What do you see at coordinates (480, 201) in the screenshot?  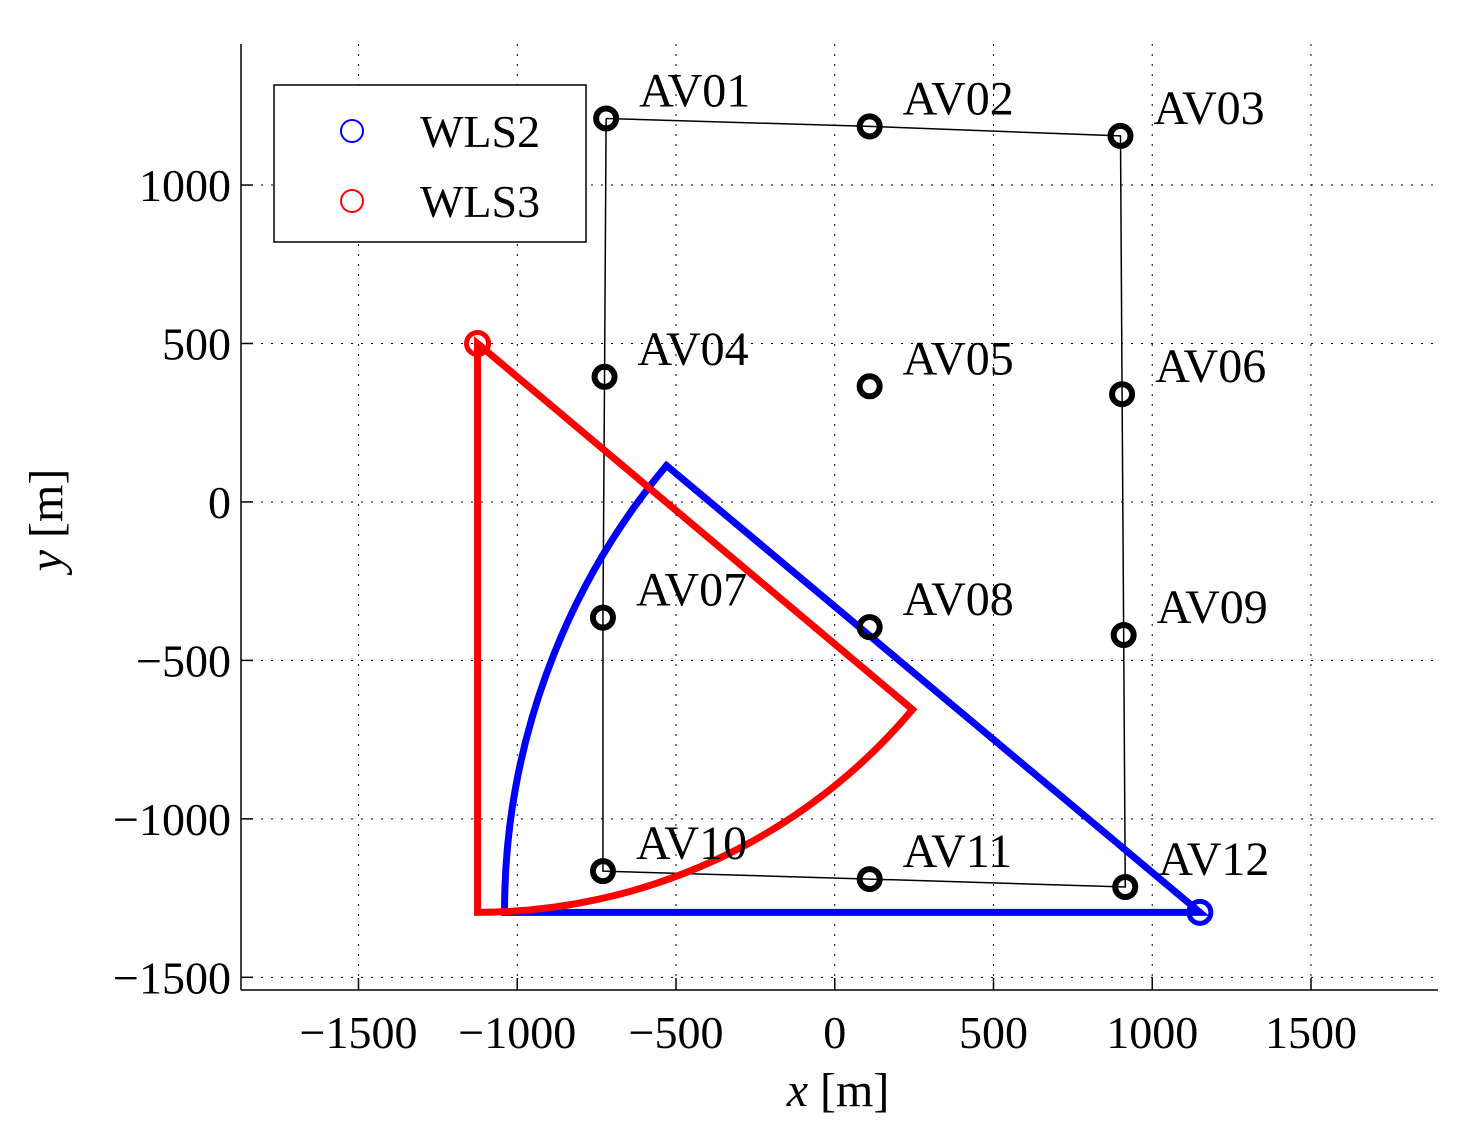 I see `legend-label-wls3: WLS3` at bounding box center [480, 201].